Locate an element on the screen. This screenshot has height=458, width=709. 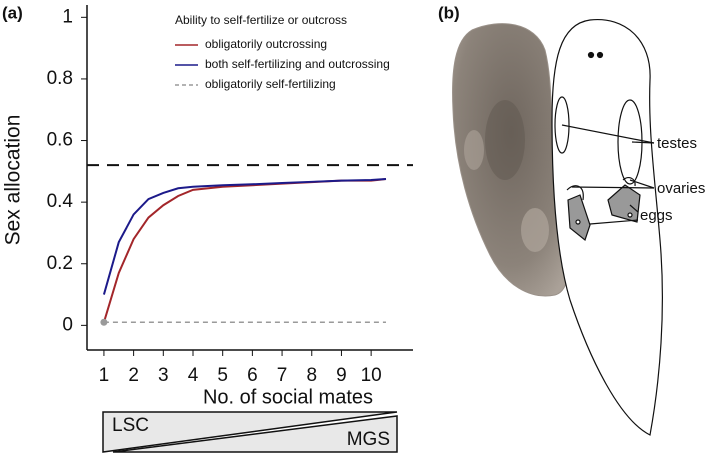
x-tick-label: 7 is located at coordinates (282, 375).